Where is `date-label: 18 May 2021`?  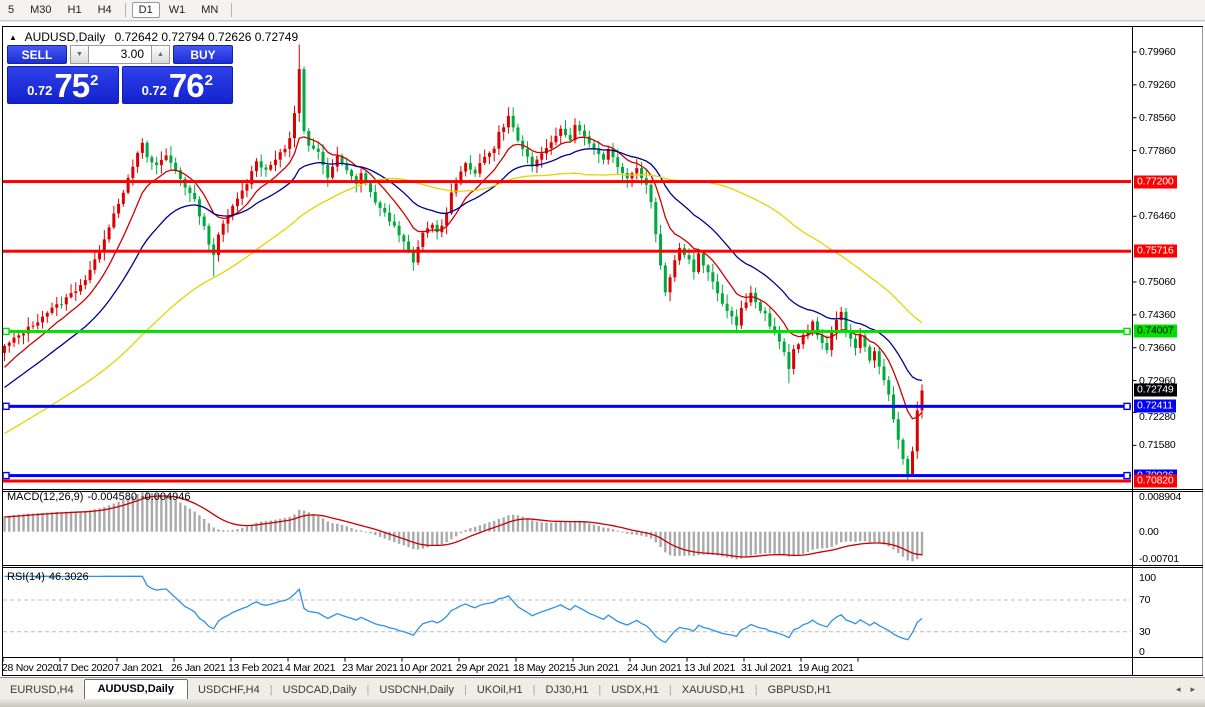
date-label: 18 May 2021 is located at coordinates (542, 668).